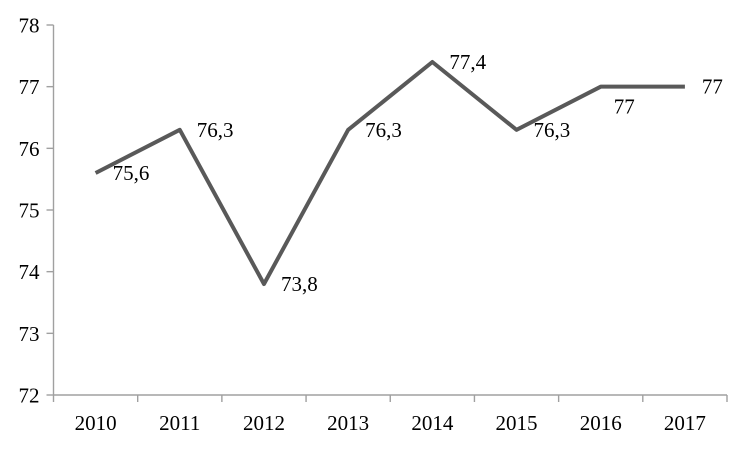  I want to click on x-axis-tick-label: 2015, so click(517, 423).